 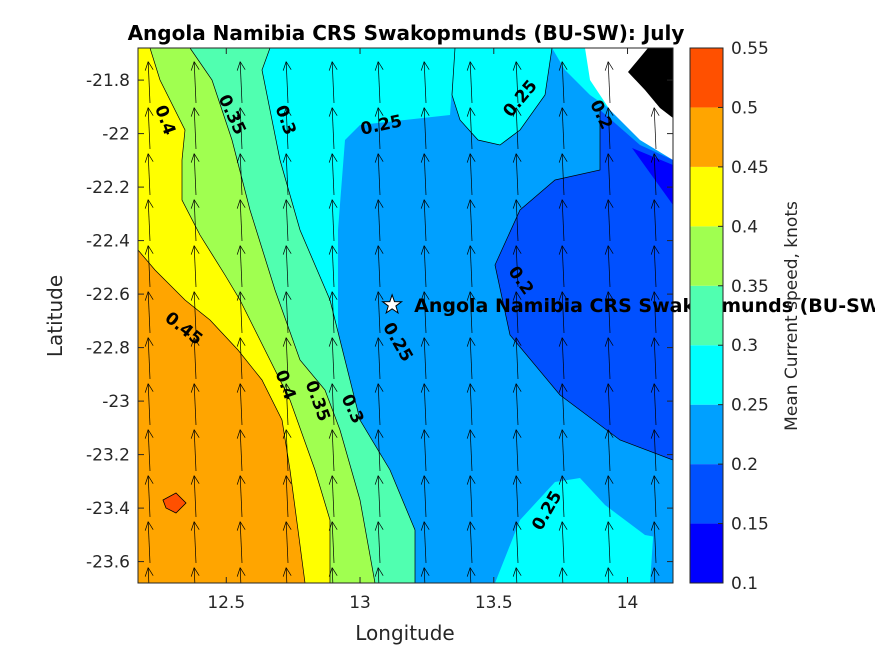 What do you see at coordinates (108, 81) in the screenshot?
I see `y-tick-label: -21.8` at bounding box center [108, 81].